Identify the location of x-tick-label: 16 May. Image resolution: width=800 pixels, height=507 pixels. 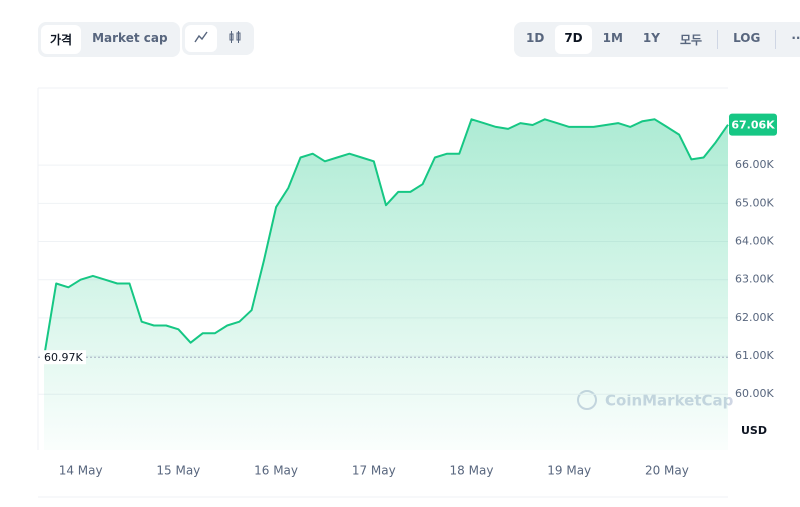
(276, 471).